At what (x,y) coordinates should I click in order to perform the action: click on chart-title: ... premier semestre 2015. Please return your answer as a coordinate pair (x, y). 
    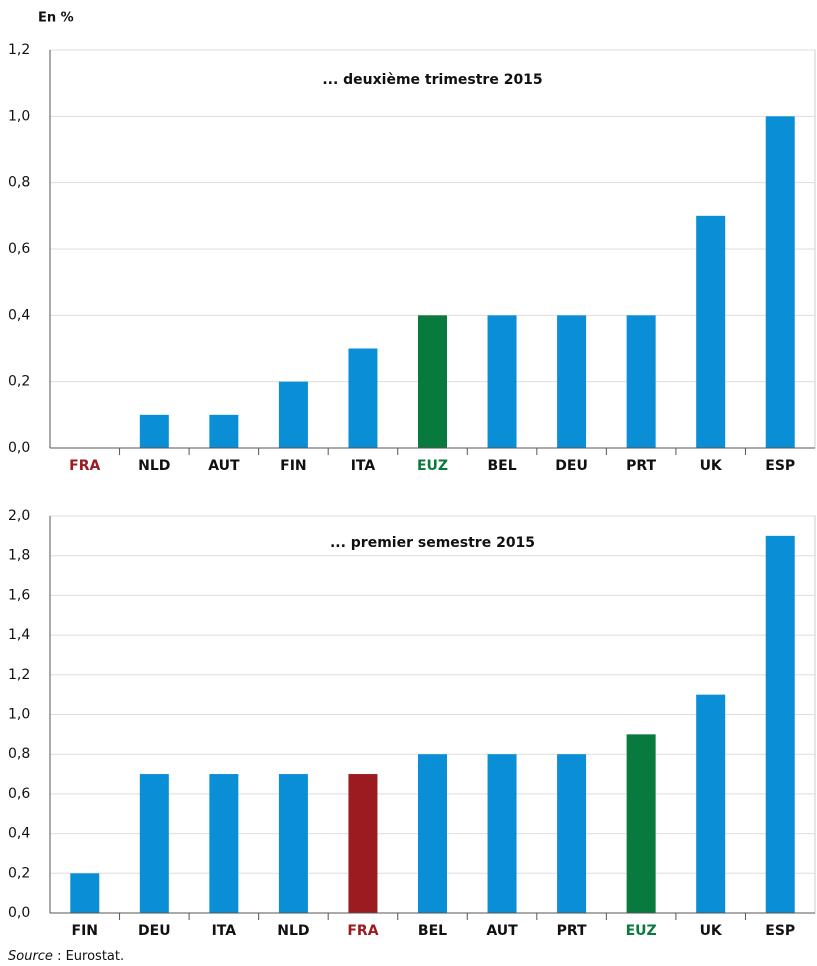
    Looking at the image, I should click on (432, 543).